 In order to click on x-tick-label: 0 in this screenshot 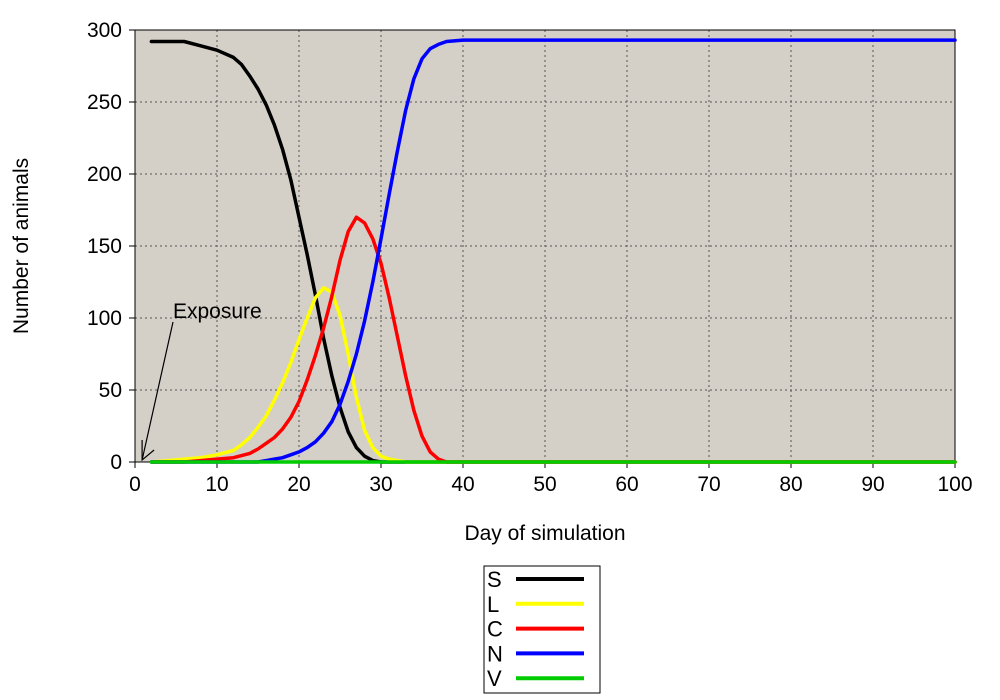, I will do `click(135, 484)`.